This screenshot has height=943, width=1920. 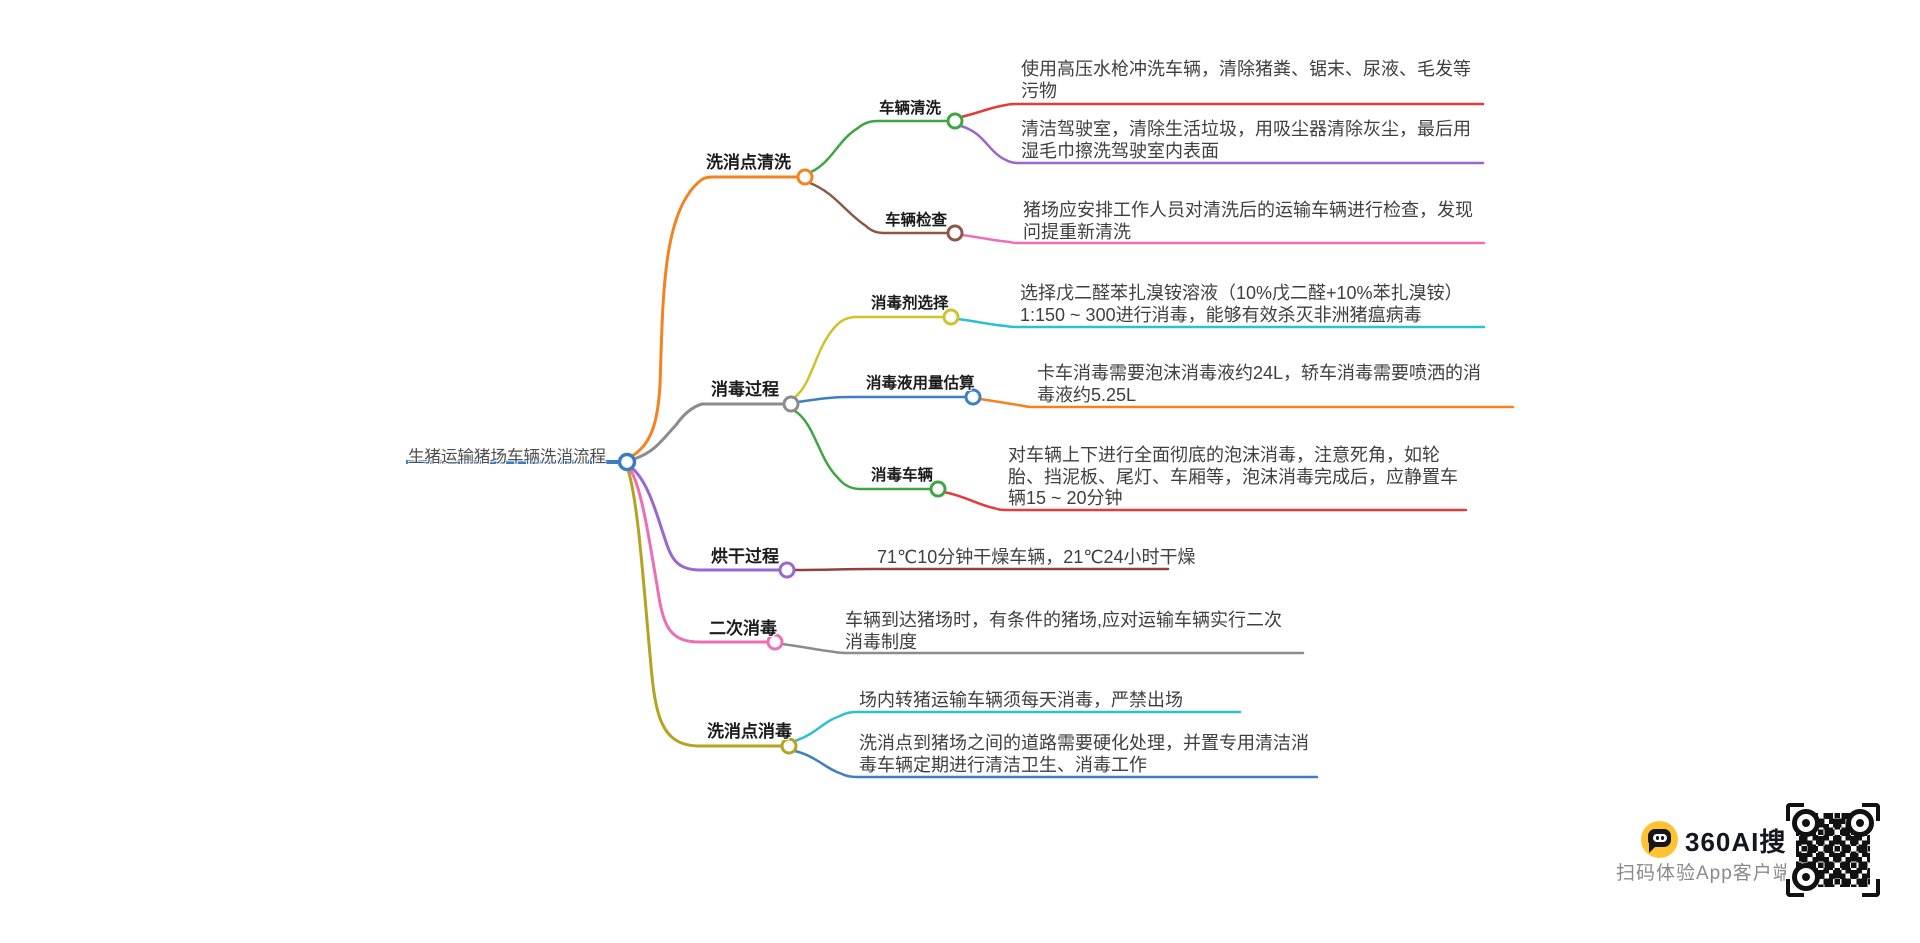 What do you see at coordinates (1042, 648) in the screenshot?
I see `edge-leaf-daoda-zhuchang` at bounding box center [1042, 648].